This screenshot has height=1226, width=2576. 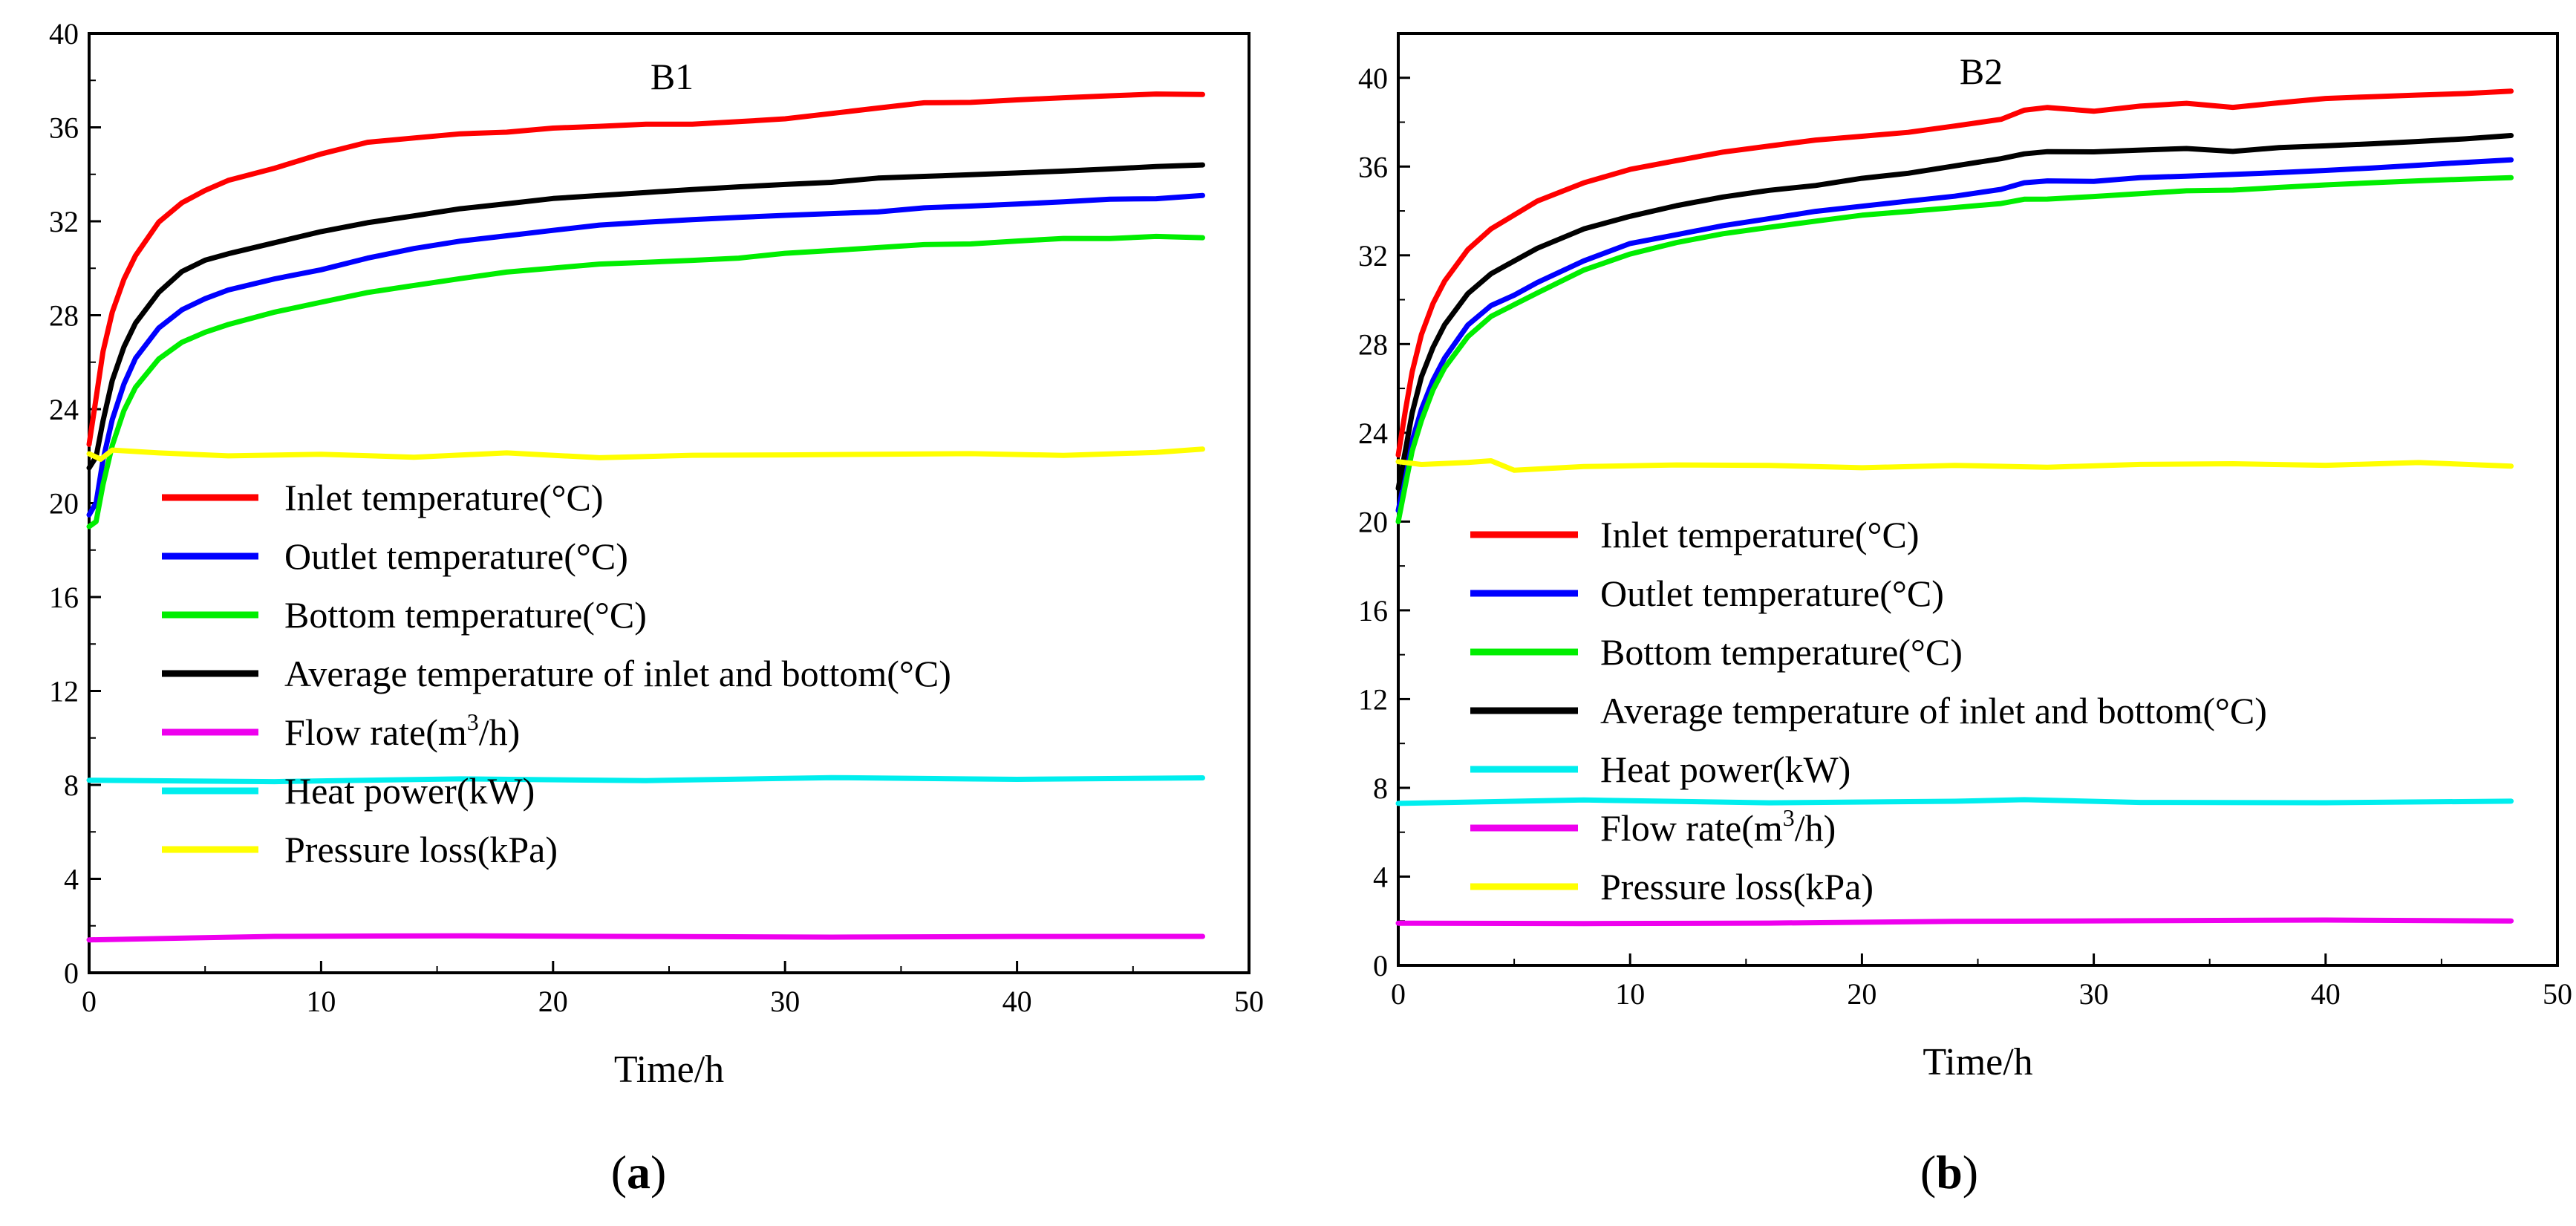 I want to click on panel-caption: (b), so click(x=1949, y=1172).